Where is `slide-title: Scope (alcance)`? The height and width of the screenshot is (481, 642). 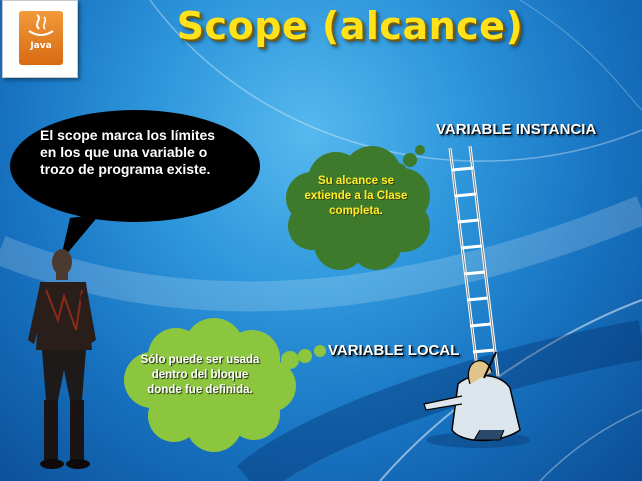
slide-title: Scope (alcance) is located at coordinates (350, 26).